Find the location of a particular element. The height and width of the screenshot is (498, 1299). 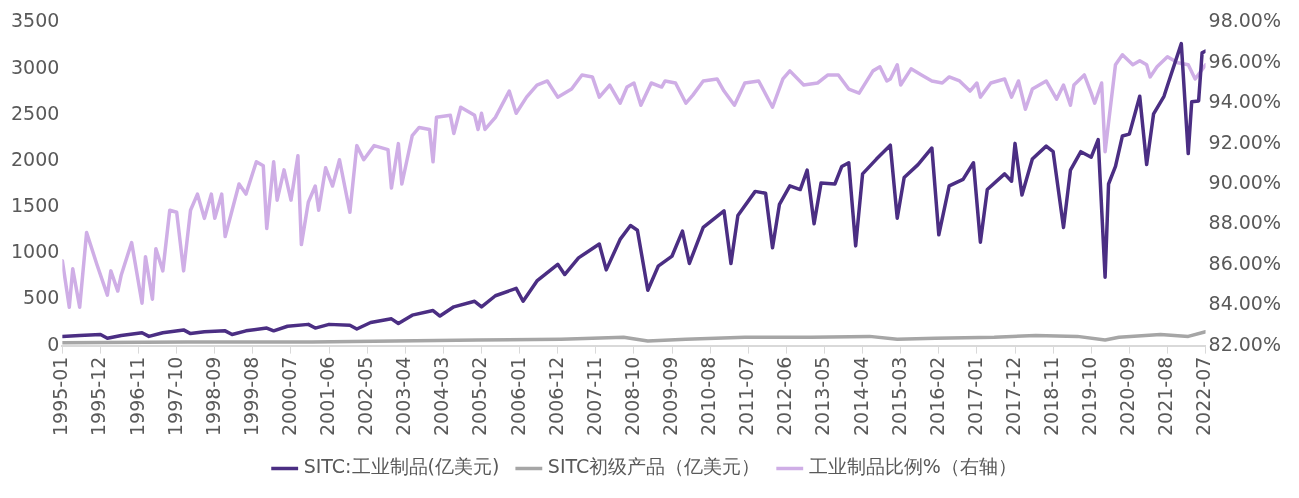

y-tick-label: 2000 is located at coordinates (35, 158).